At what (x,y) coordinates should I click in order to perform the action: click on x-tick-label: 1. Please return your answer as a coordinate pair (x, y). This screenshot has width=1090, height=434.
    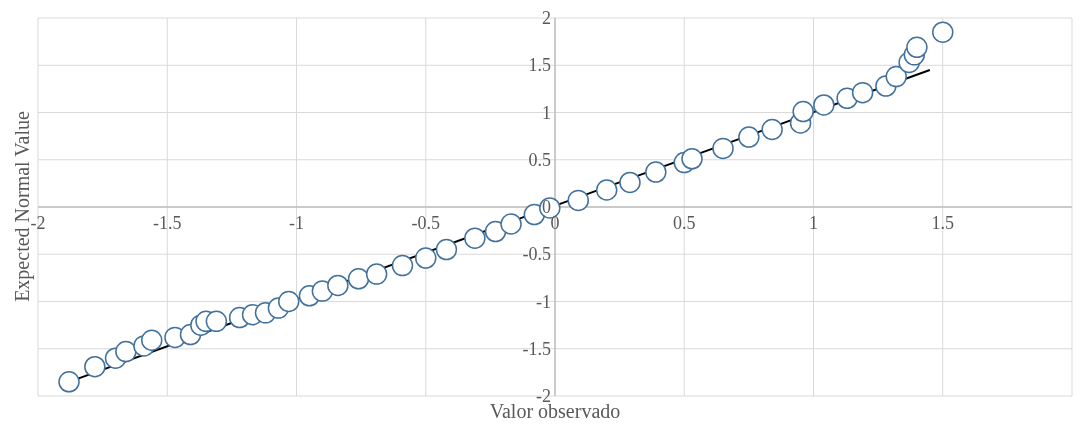
    Looking at the image, I should click on (813, 223).